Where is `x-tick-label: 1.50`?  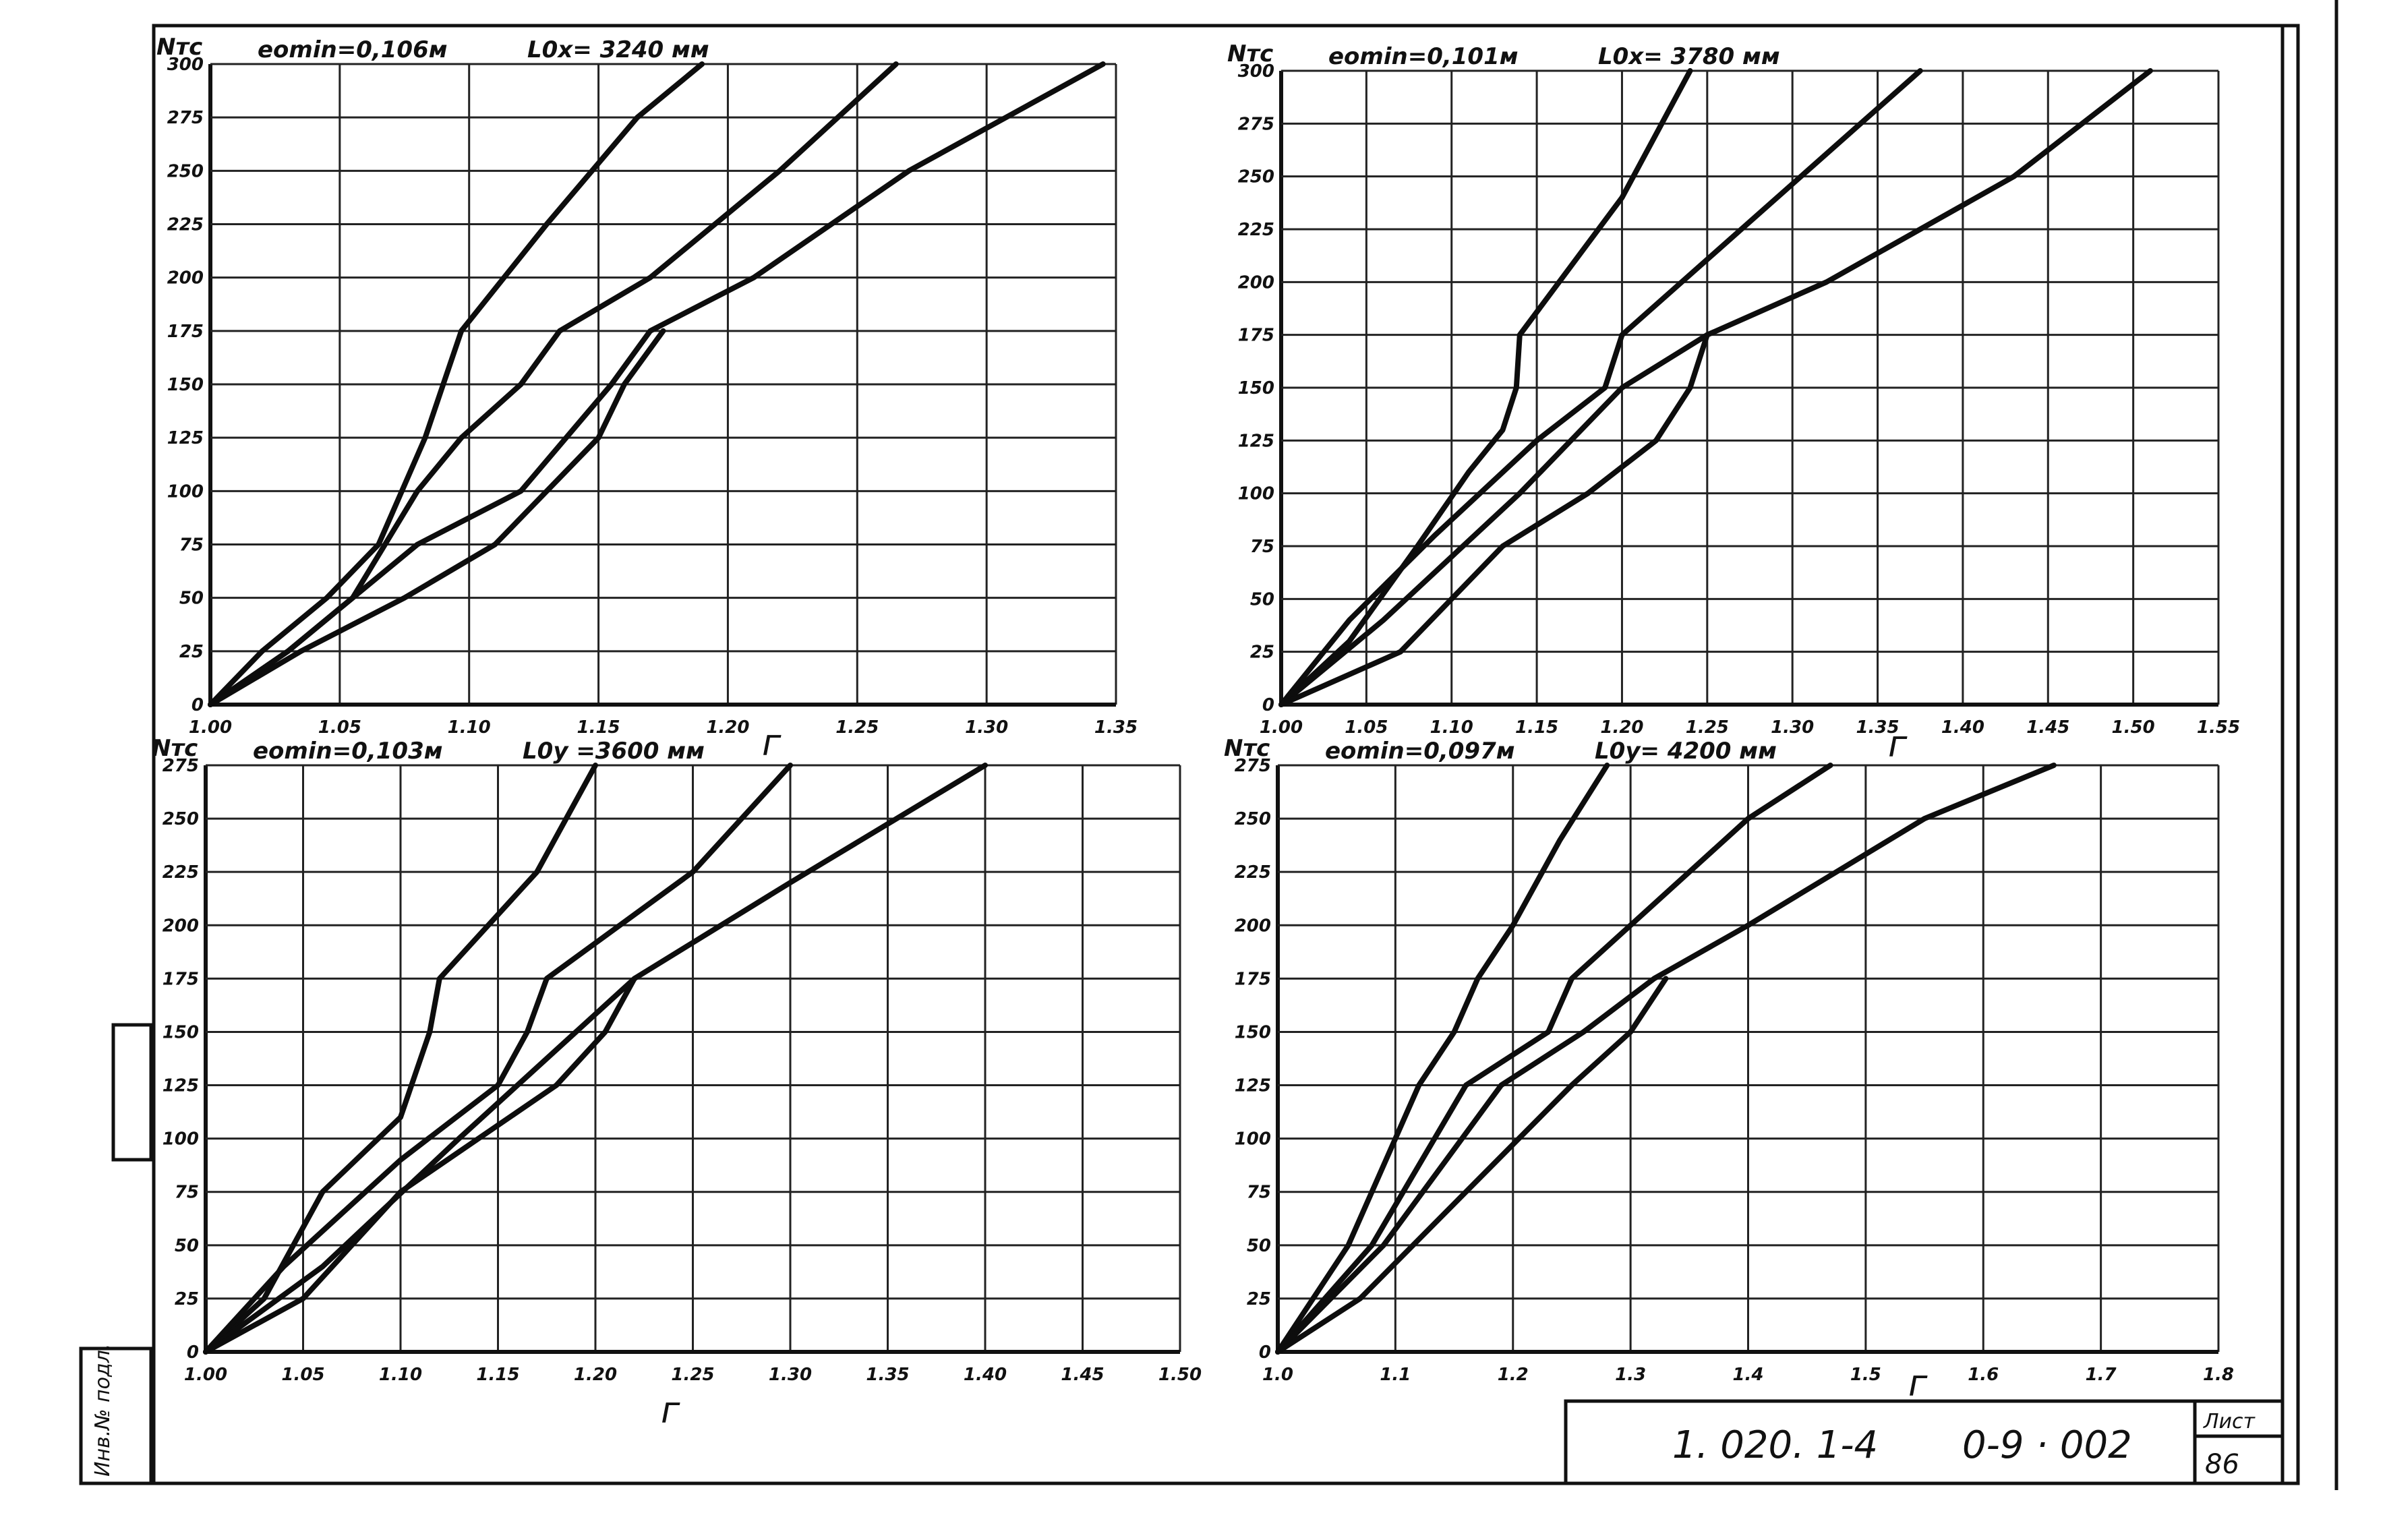 x-tick-label: 1.50 is located at coordinates (2133, 727).